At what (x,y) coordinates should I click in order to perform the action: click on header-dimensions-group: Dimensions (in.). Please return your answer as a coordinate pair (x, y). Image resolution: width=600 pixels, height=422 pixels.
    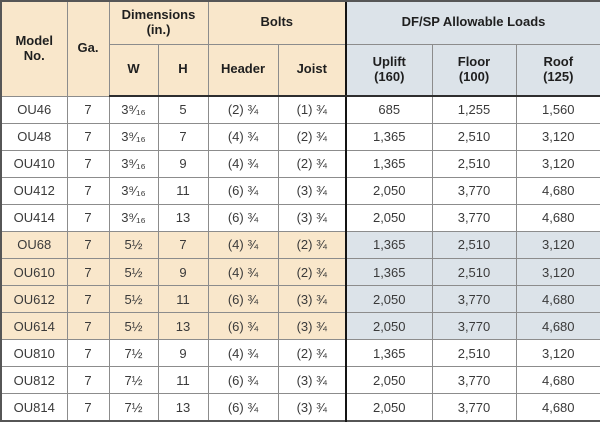
    Looking at the image, I should click on (158, 22).